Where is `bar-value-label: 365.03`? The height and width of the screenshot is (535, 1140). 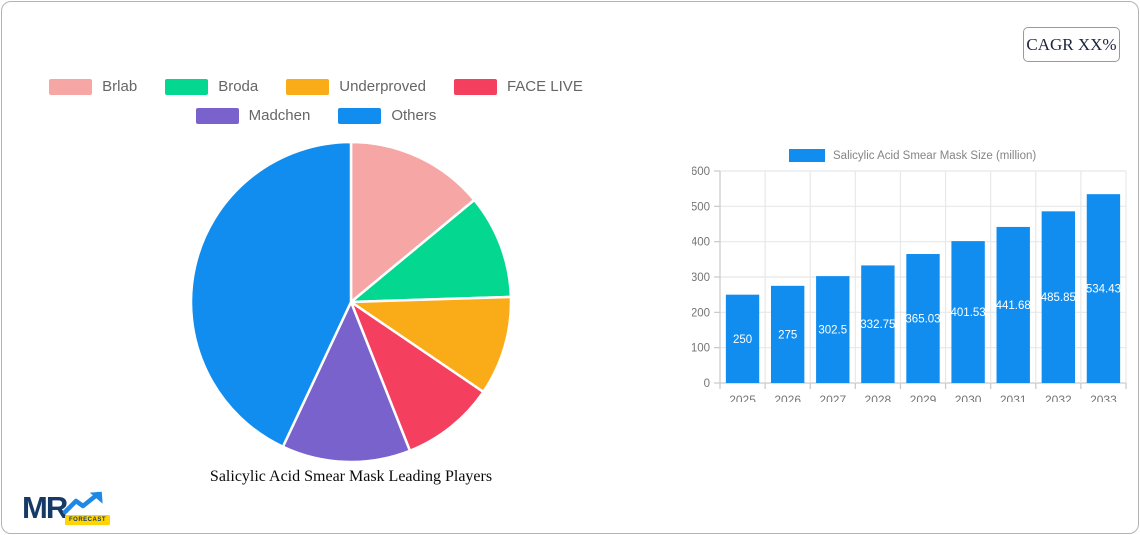 bar-value-label: 365.03 is located at coordinates (922, 320).